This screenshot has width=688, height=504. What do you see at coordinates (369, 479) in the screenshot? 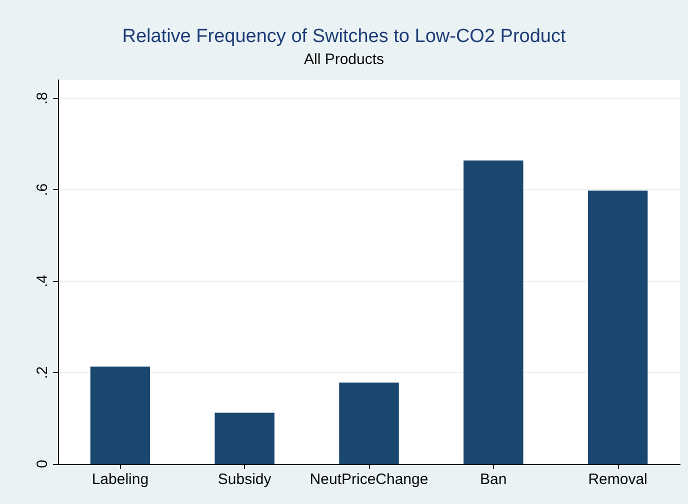
I see `x-tick-label: NeutPriceChange` at bounding box center [369, 479].